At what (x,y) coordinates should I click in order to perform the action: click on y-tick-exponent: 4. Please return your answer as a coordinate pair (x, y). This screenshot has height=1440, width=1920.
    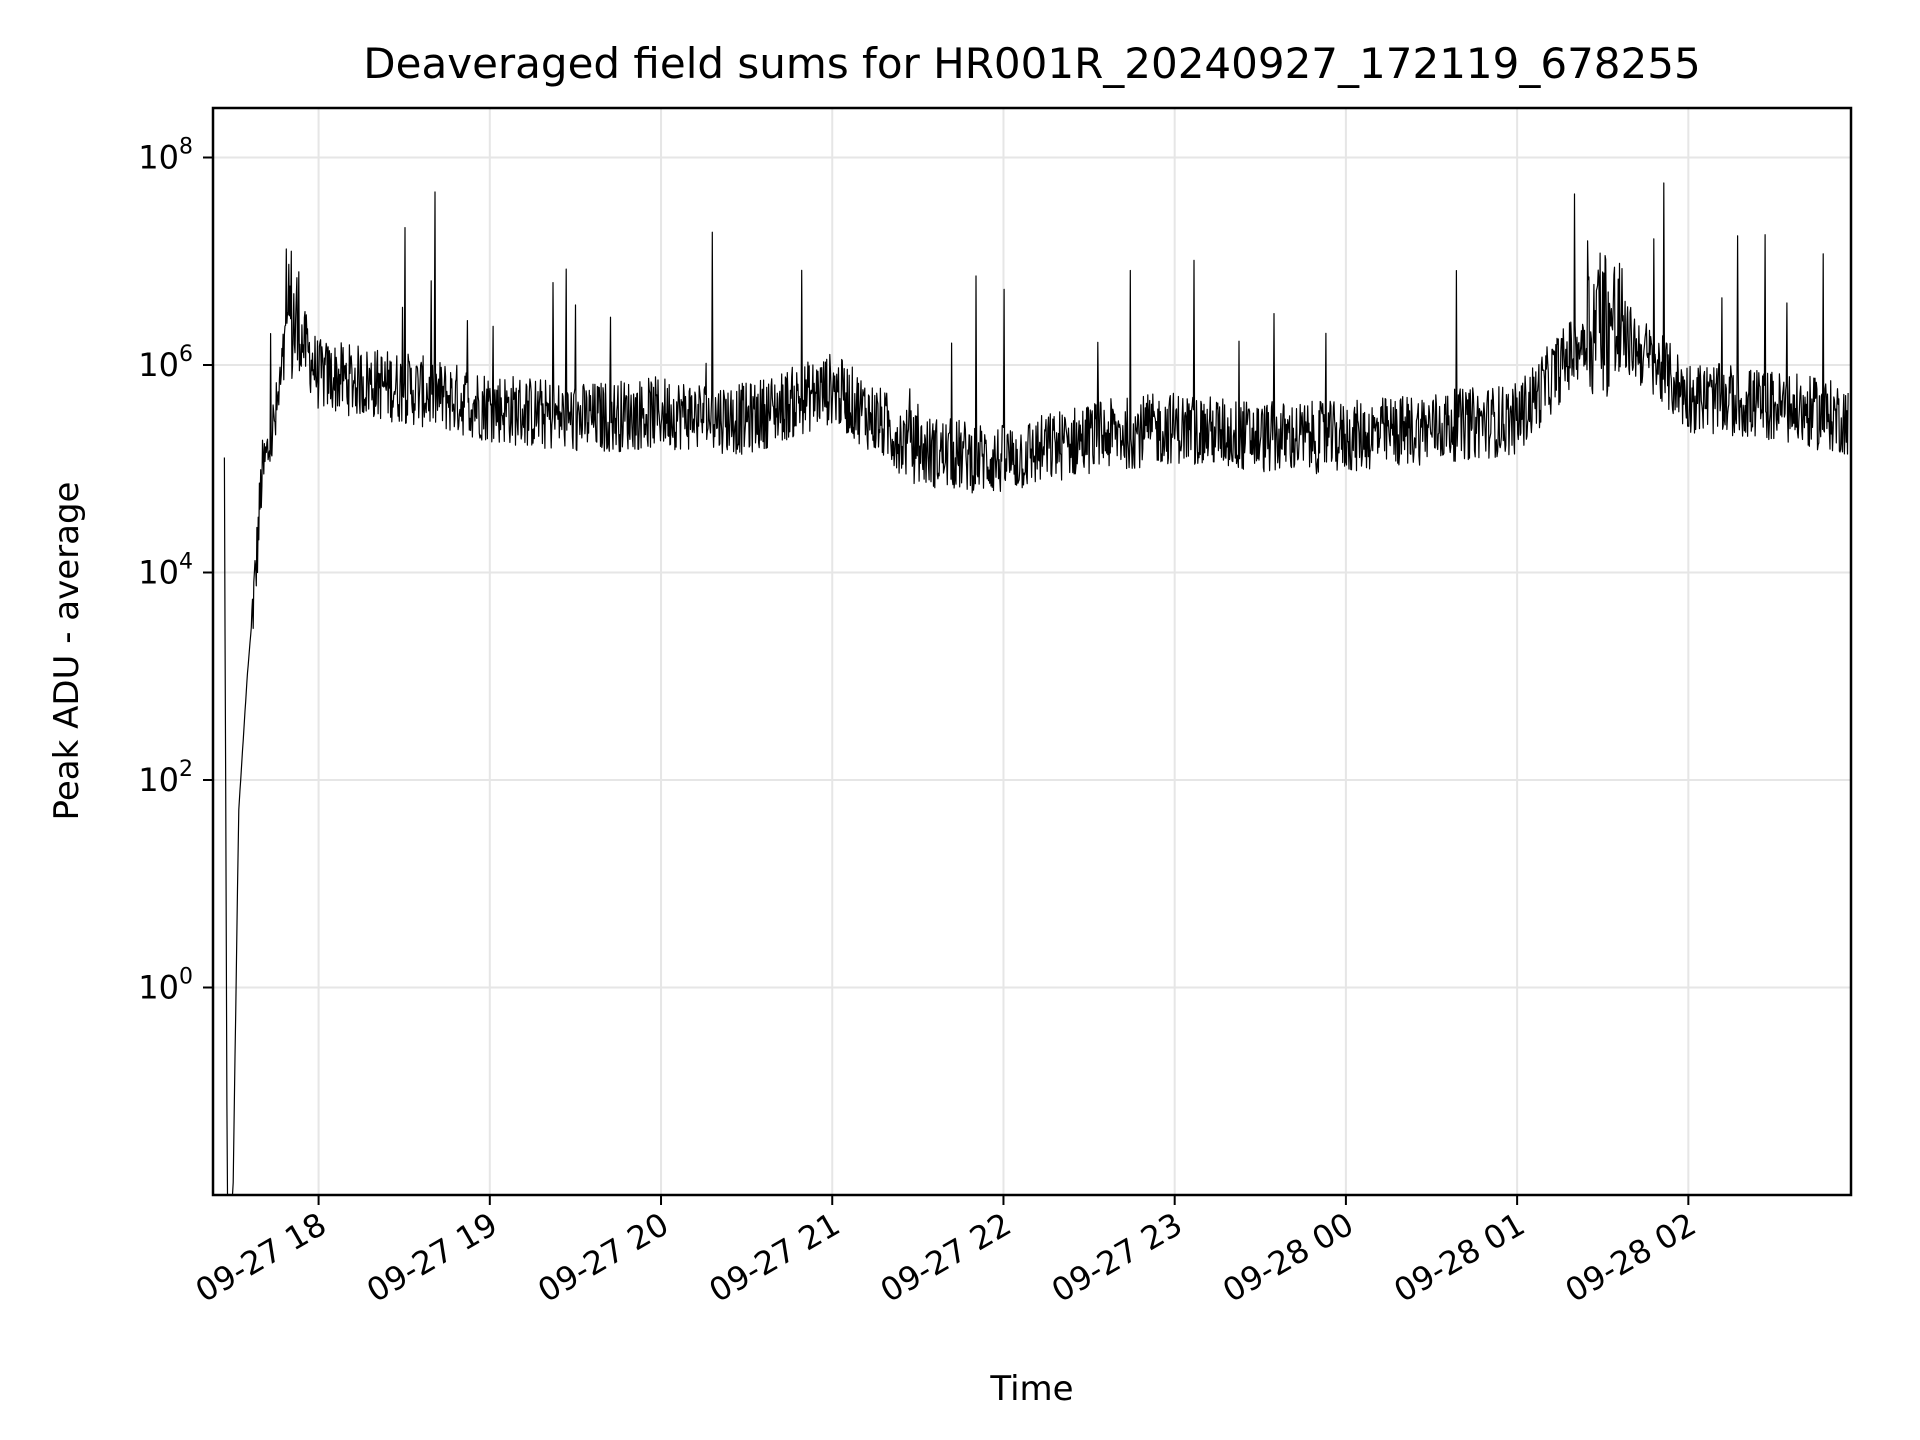
    Looking at the image, I should click on (186, 562).